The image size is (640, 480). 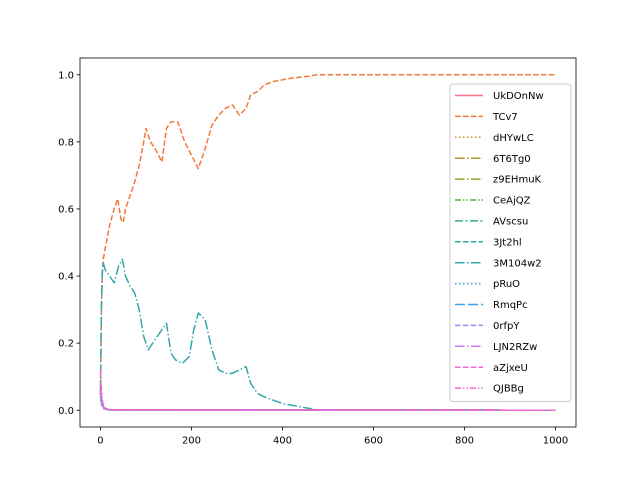 What do you see at coordinates (517, 180) in the screenshot?
I see `legend-label-z9EHmuK: z9EHmuK` at bounding box center [517, 180].